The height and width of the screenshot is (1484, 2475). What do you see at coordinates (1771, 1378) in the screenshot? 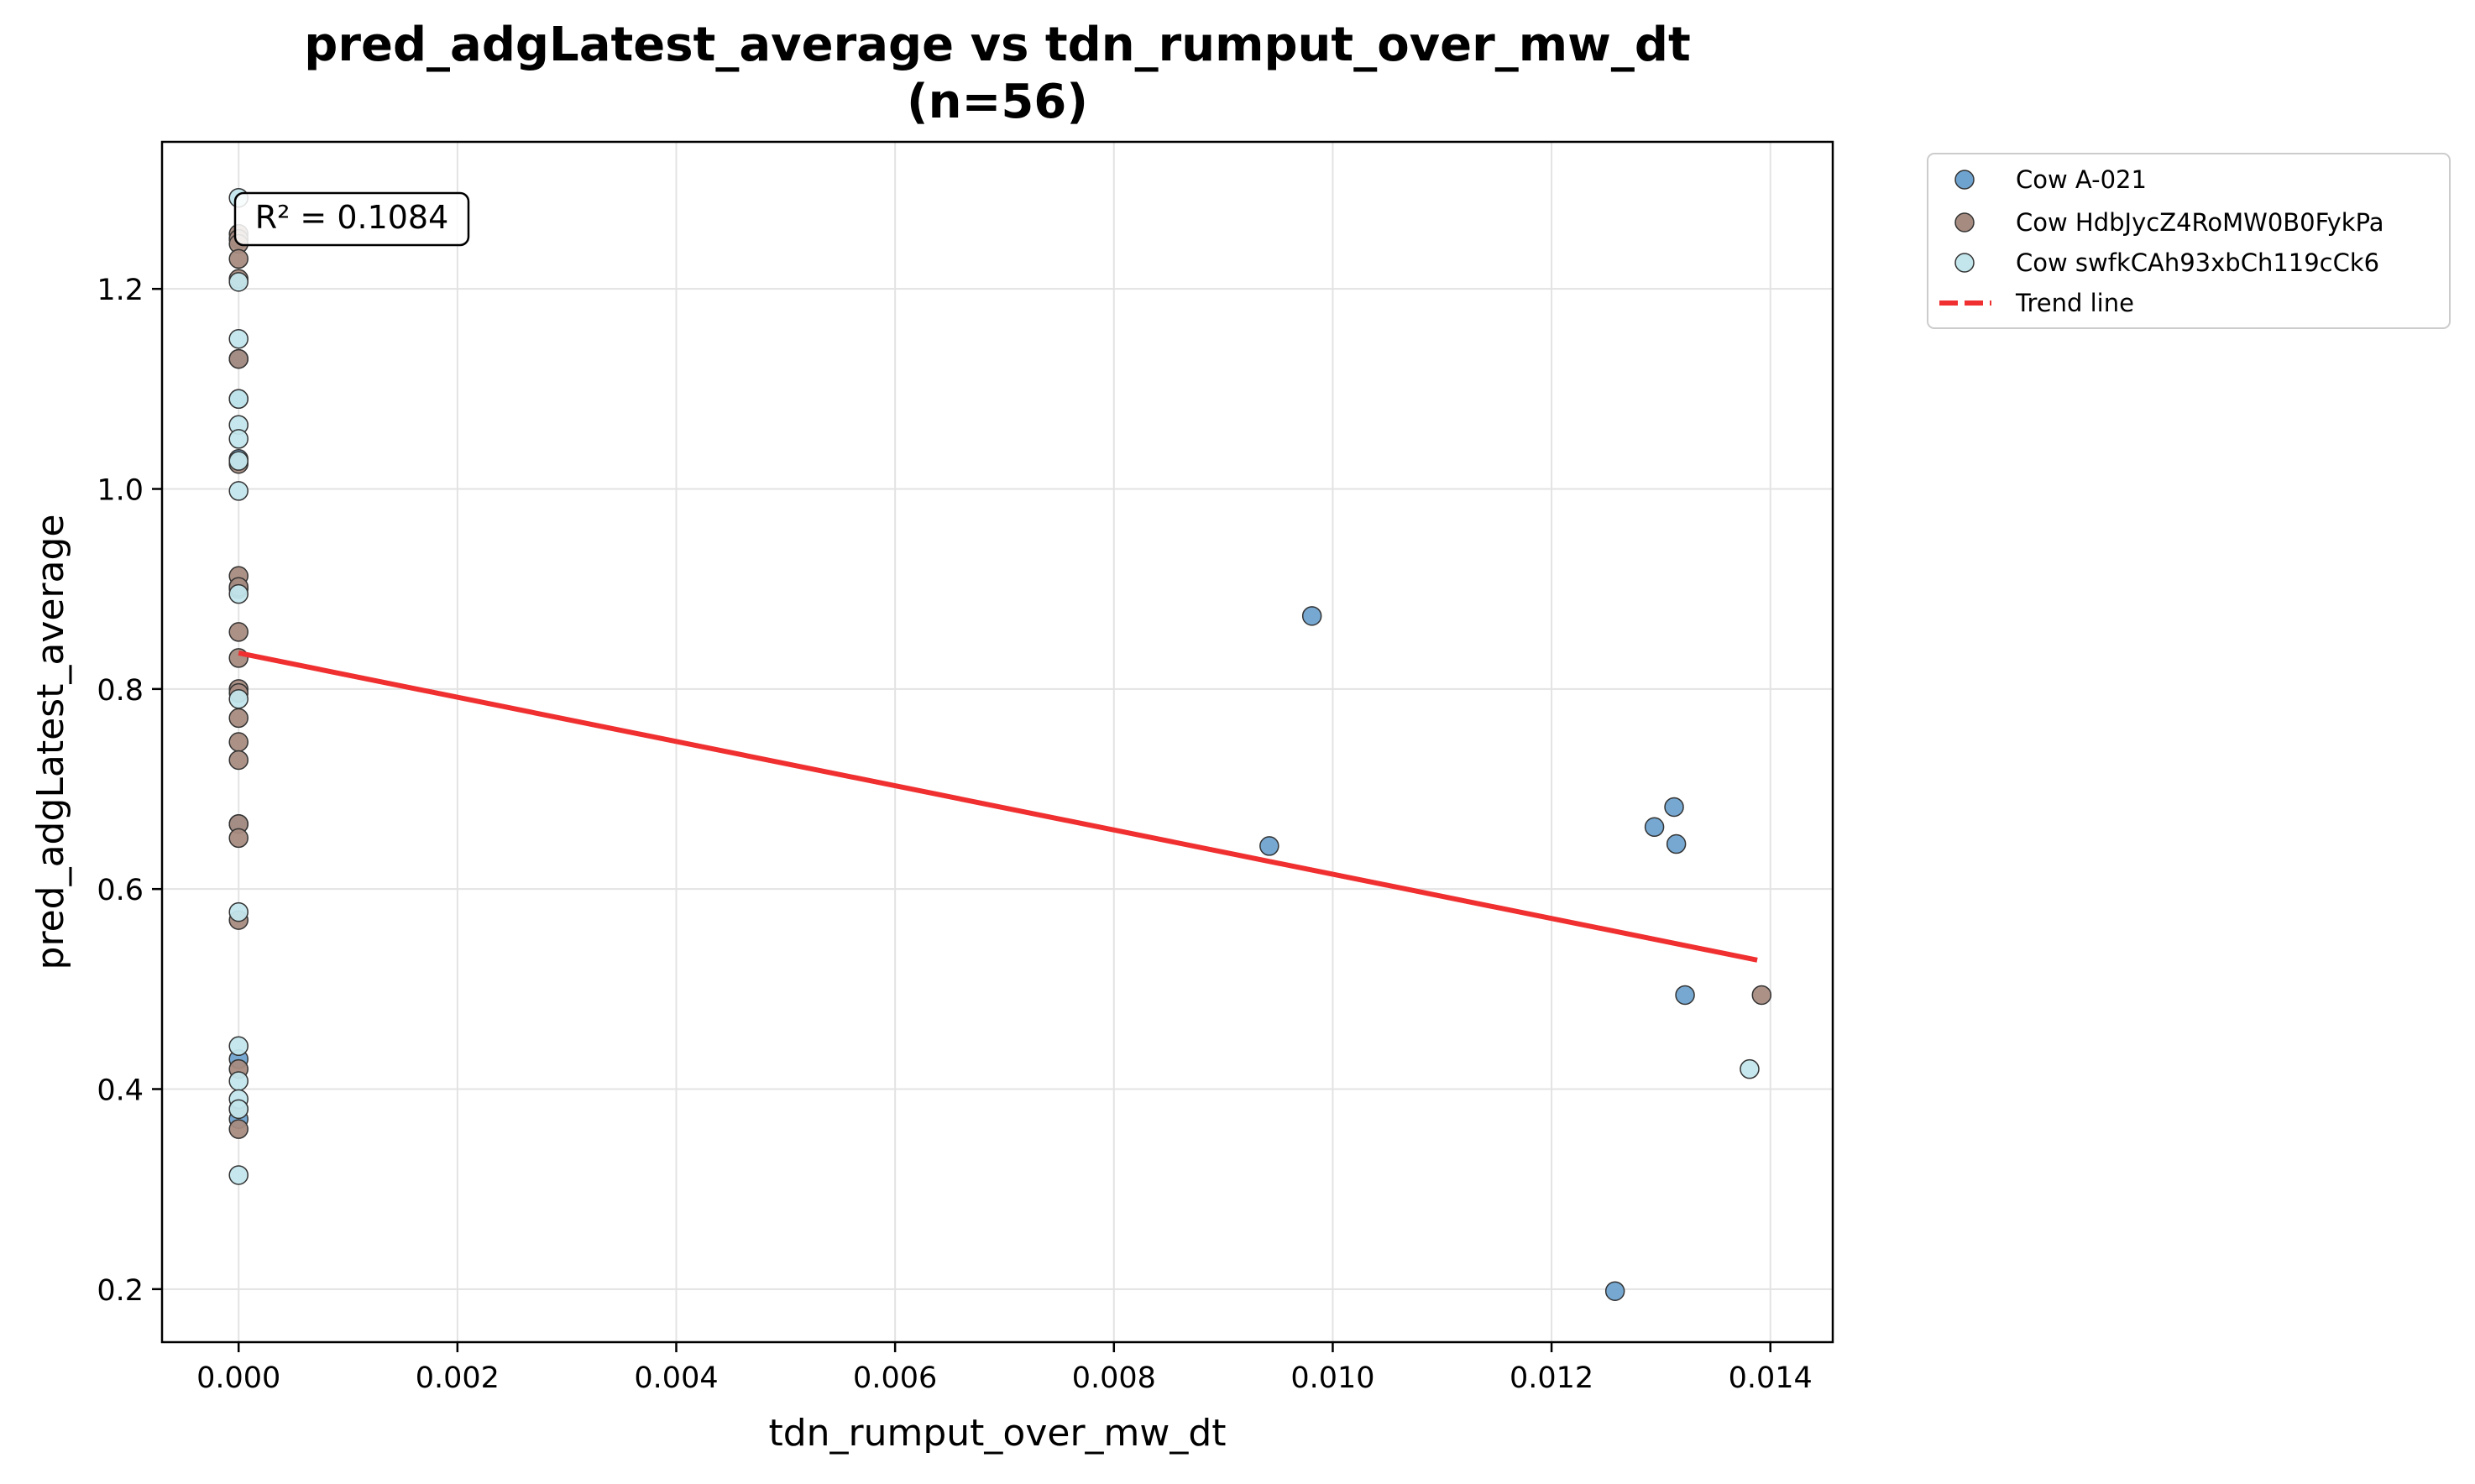
I see `x-tick-label: 0.014` at bounding box center [1771, 1378].